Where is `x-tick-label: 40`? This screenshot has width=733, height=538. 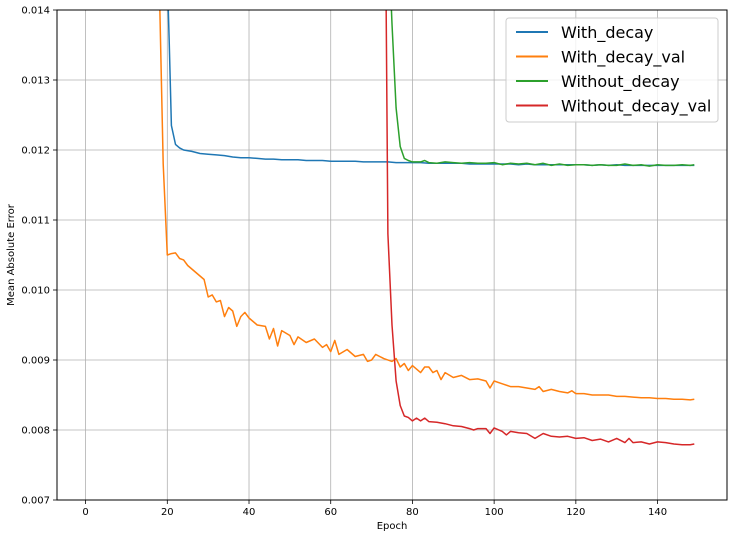
x-tick-label: 40 is located at coordinates (249, 512).